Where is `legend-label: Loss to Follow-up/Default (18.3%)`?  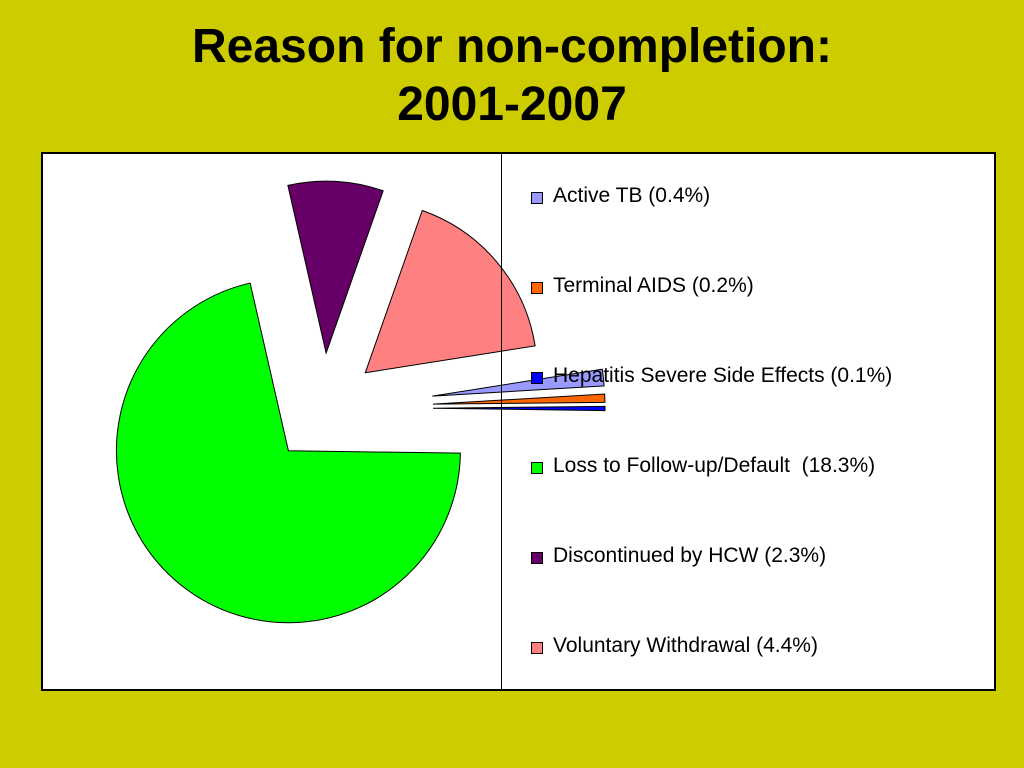
legend-label: Loss to Follow-up/Default (18.3%) is located at coordinates (714, 465).